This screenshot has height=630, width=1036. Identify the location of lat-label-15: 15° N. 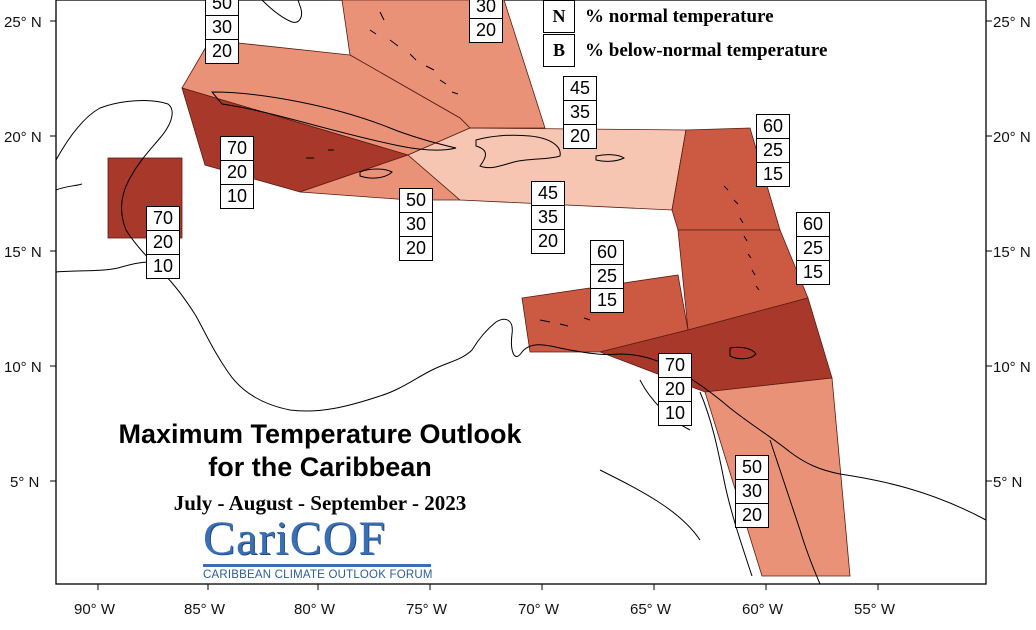
(23, 252).